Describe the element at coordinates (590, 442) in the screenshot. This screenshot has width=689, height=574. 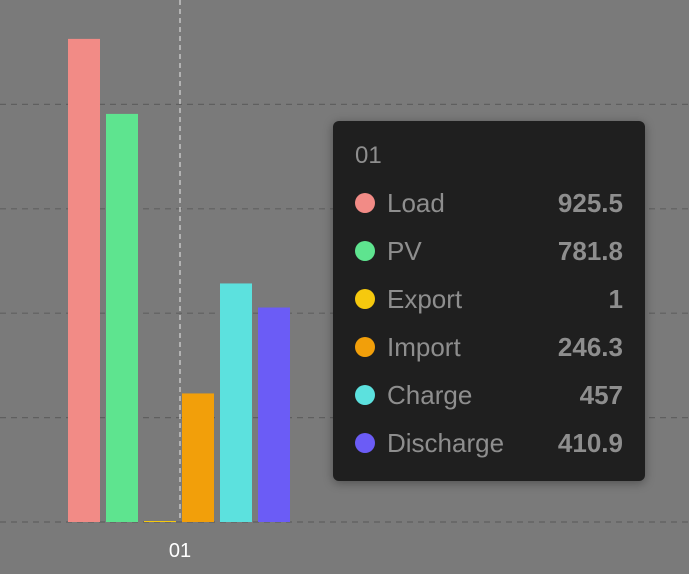
I see `series-value: 410.9` at that location.